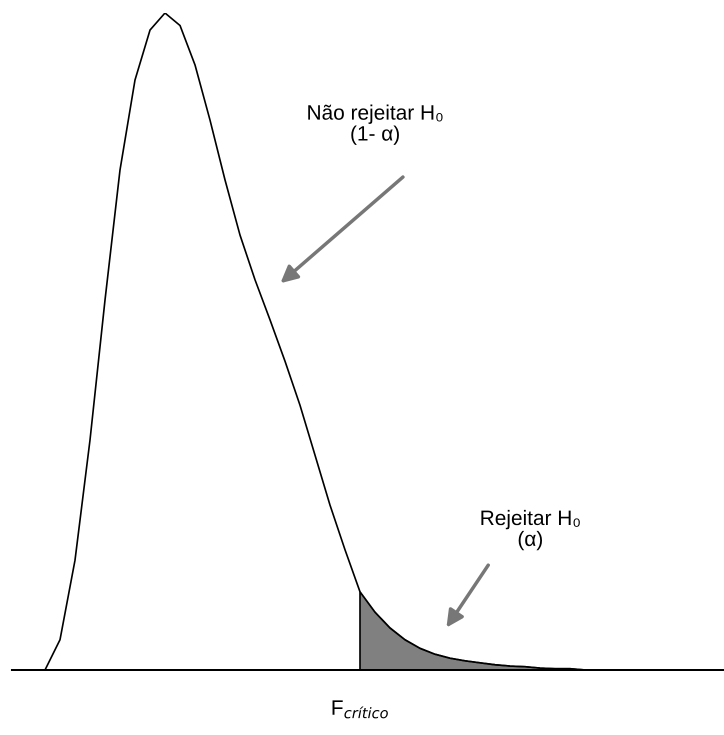 This screenshot has height=735, width=724. I want to click on text: F$_{crítico}$, so click(360, 709).